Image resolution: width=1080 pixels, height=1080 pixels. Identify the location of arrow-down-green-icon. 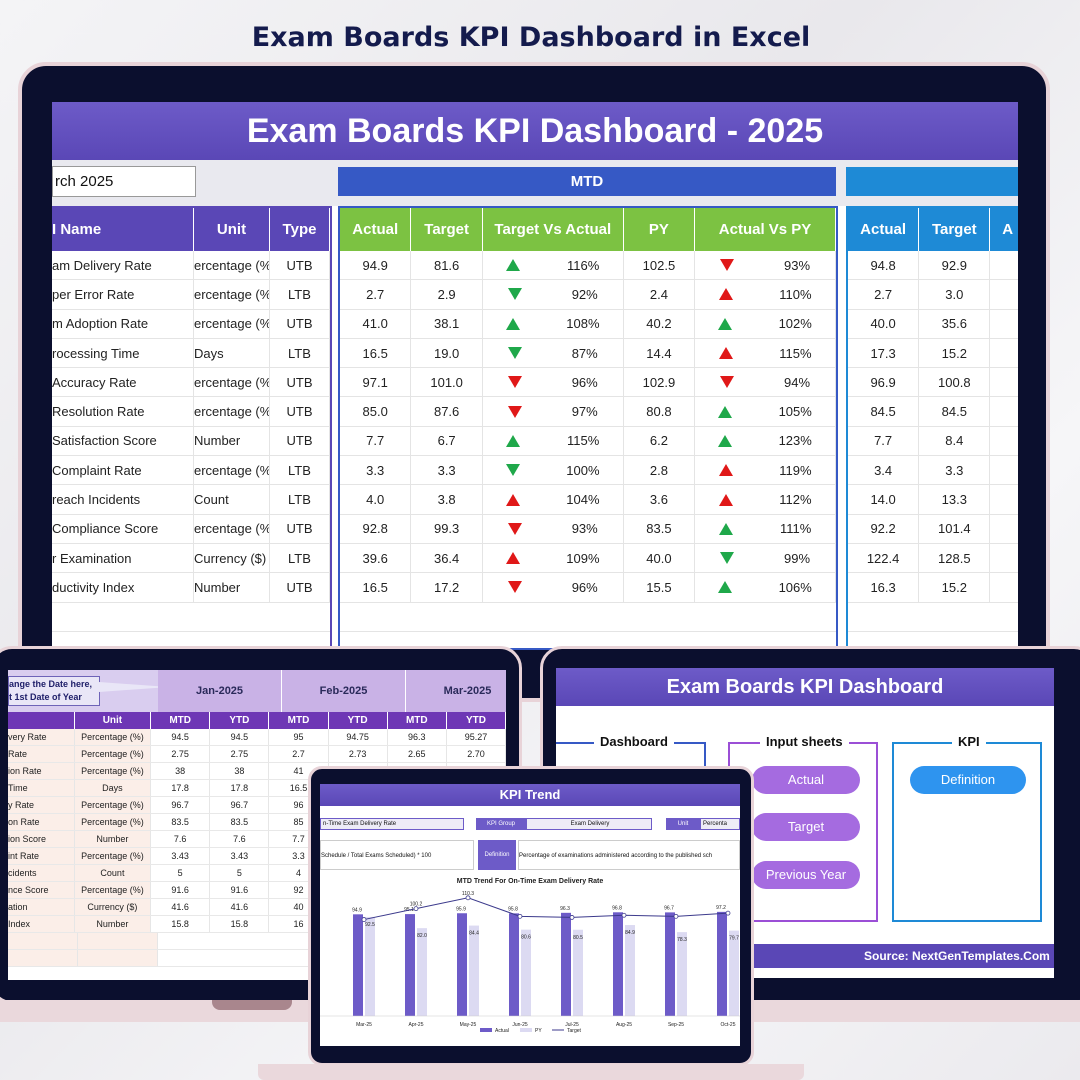
(512, 470).